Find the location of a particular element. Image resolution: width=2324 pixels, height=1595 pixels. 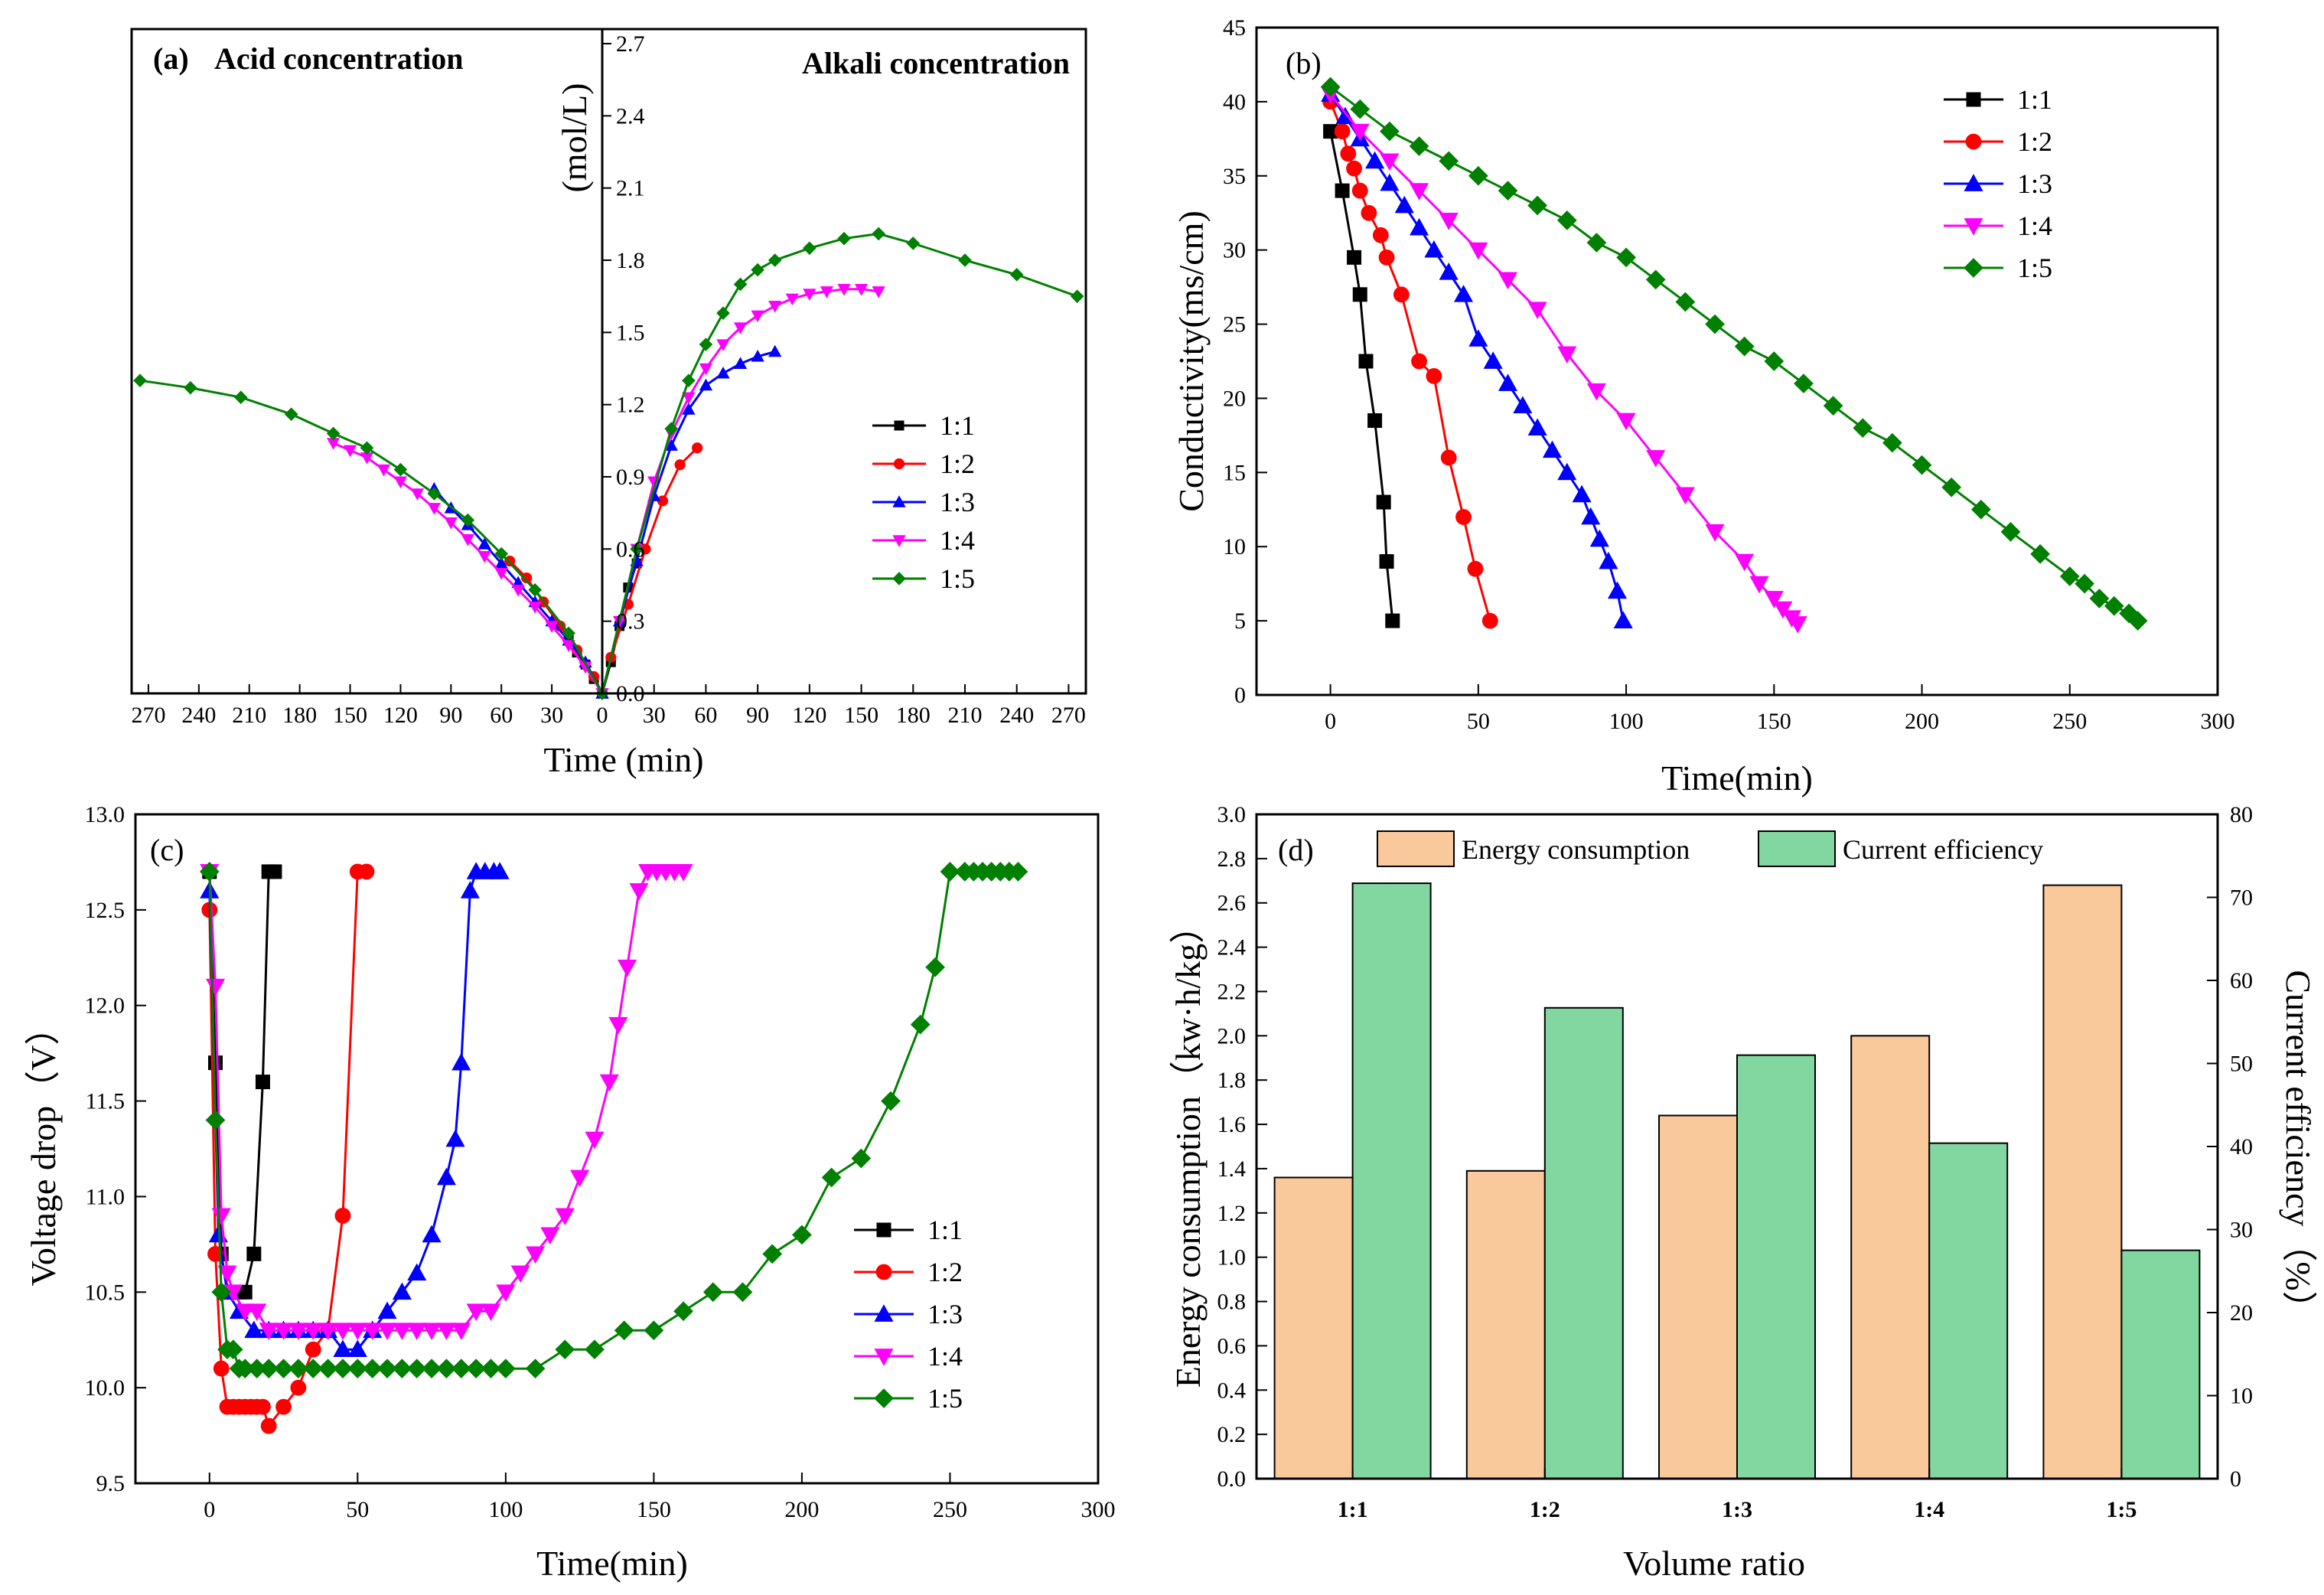

panel-d-x-label: Volume ratio is located at coordinates (1714, 1563).